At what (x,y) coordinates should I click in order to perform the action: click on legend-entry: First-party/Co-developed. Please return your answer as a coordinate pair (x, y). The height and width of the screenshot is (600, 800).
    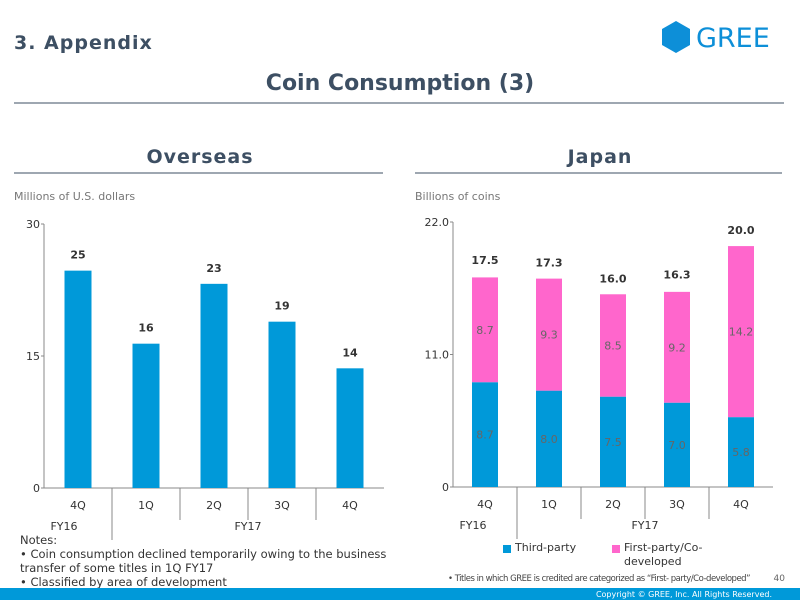
    Looking at the image, I should click on (663, 554).